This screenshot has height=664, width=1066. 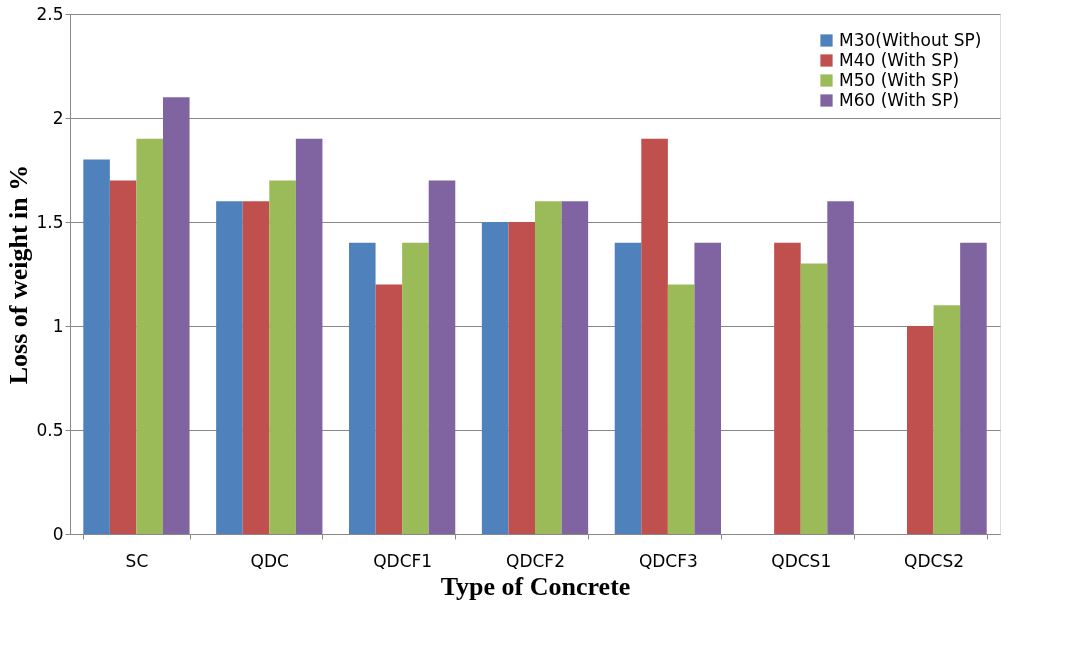 What do you see at coordinates (535, 560) in the screenshot?
I see `x-tick-label: QDCF2` at bounding box center [535, 560].